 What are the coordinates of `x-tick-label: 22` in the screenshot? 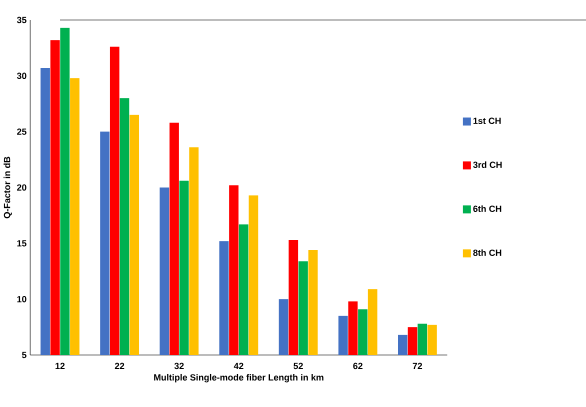 It's located at (119, 366).